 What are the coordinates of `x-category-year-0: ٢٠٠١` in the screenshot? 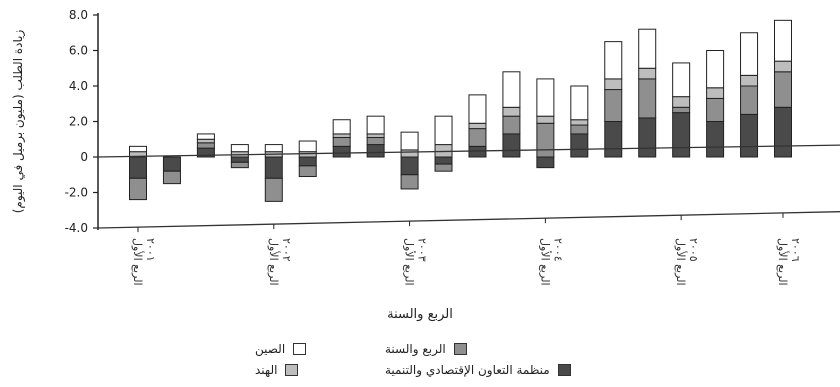 It's located at (150, 250).